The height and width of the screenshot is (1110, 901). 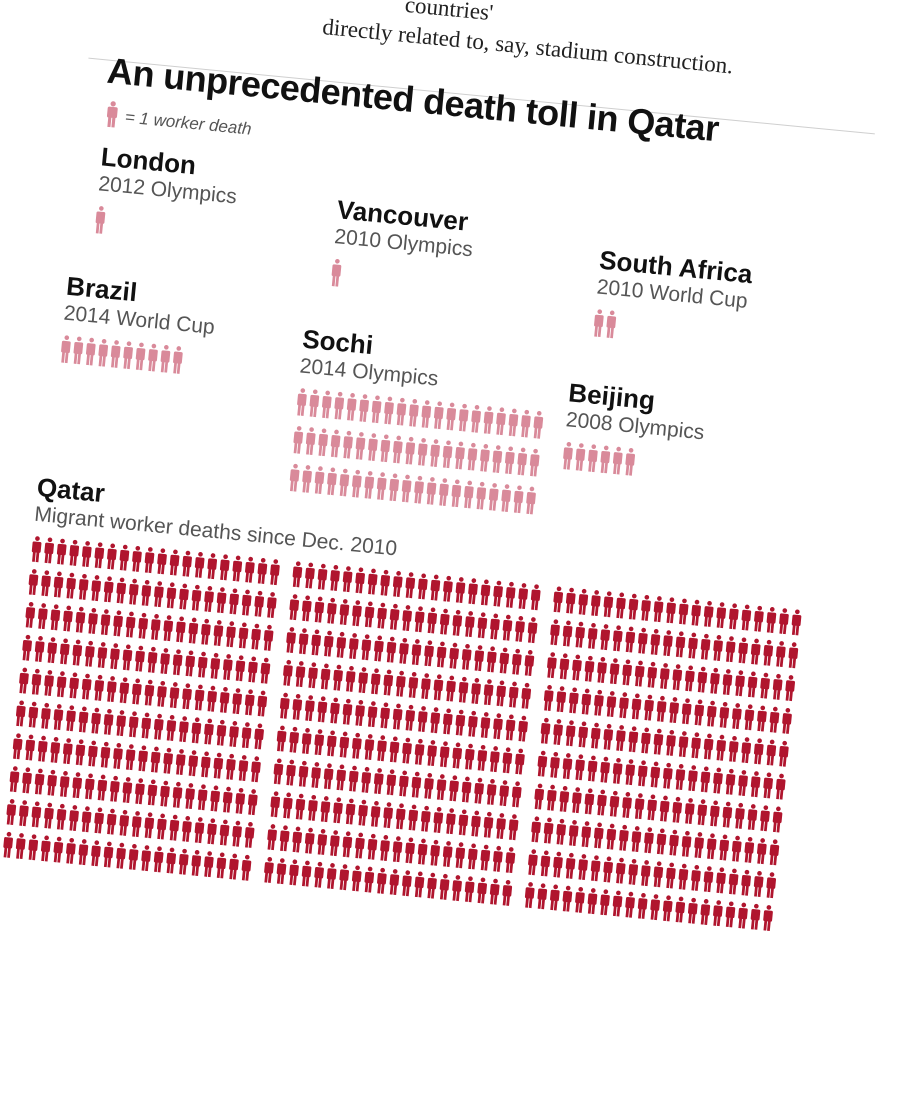 I want to click on pictogram-figures, so click(x=627, y=507).